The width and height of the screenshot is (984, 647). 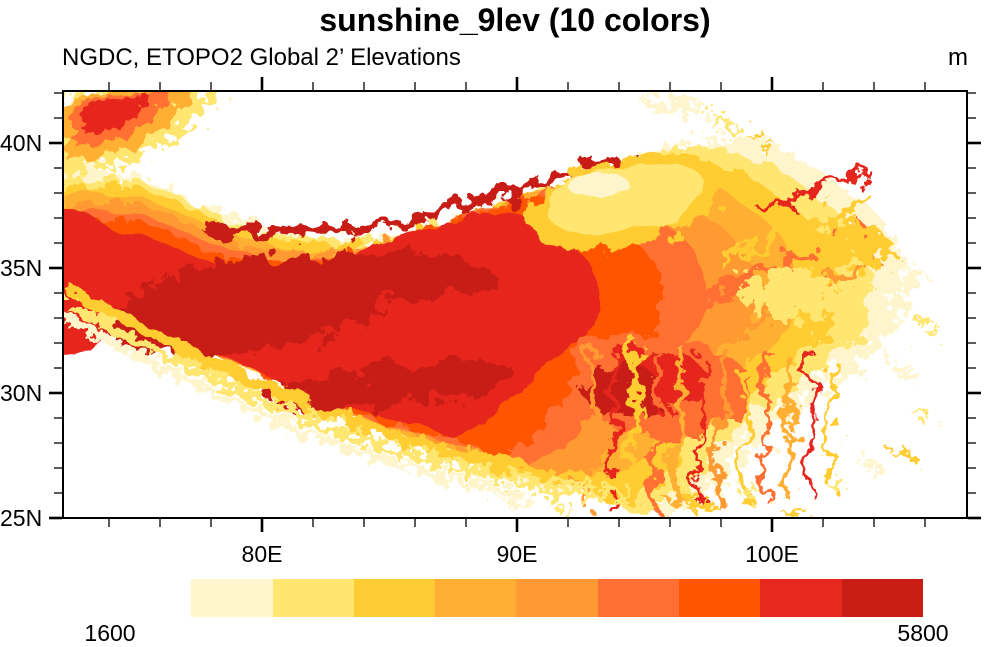 I want to click on x-tick-label-80e: 80E, so click(x=262, y=554).